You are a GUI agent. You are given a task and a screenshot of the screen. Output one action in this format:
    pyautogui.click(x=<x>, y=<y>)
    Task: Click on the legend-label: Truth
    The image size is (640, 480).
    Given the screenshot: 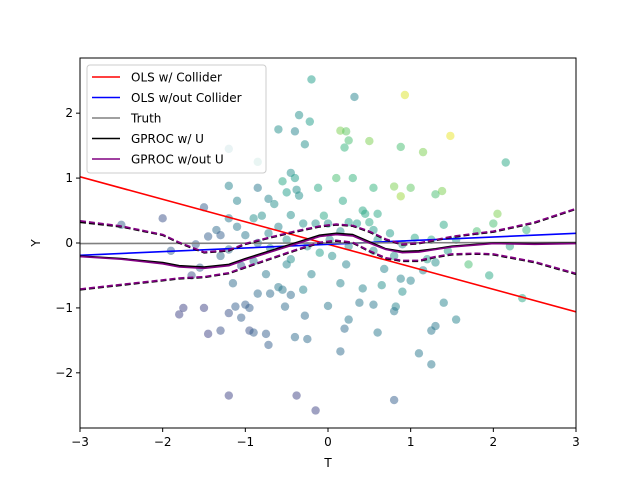 What is the action you would take?
    pyautogui.click(x=145, y=119)
    